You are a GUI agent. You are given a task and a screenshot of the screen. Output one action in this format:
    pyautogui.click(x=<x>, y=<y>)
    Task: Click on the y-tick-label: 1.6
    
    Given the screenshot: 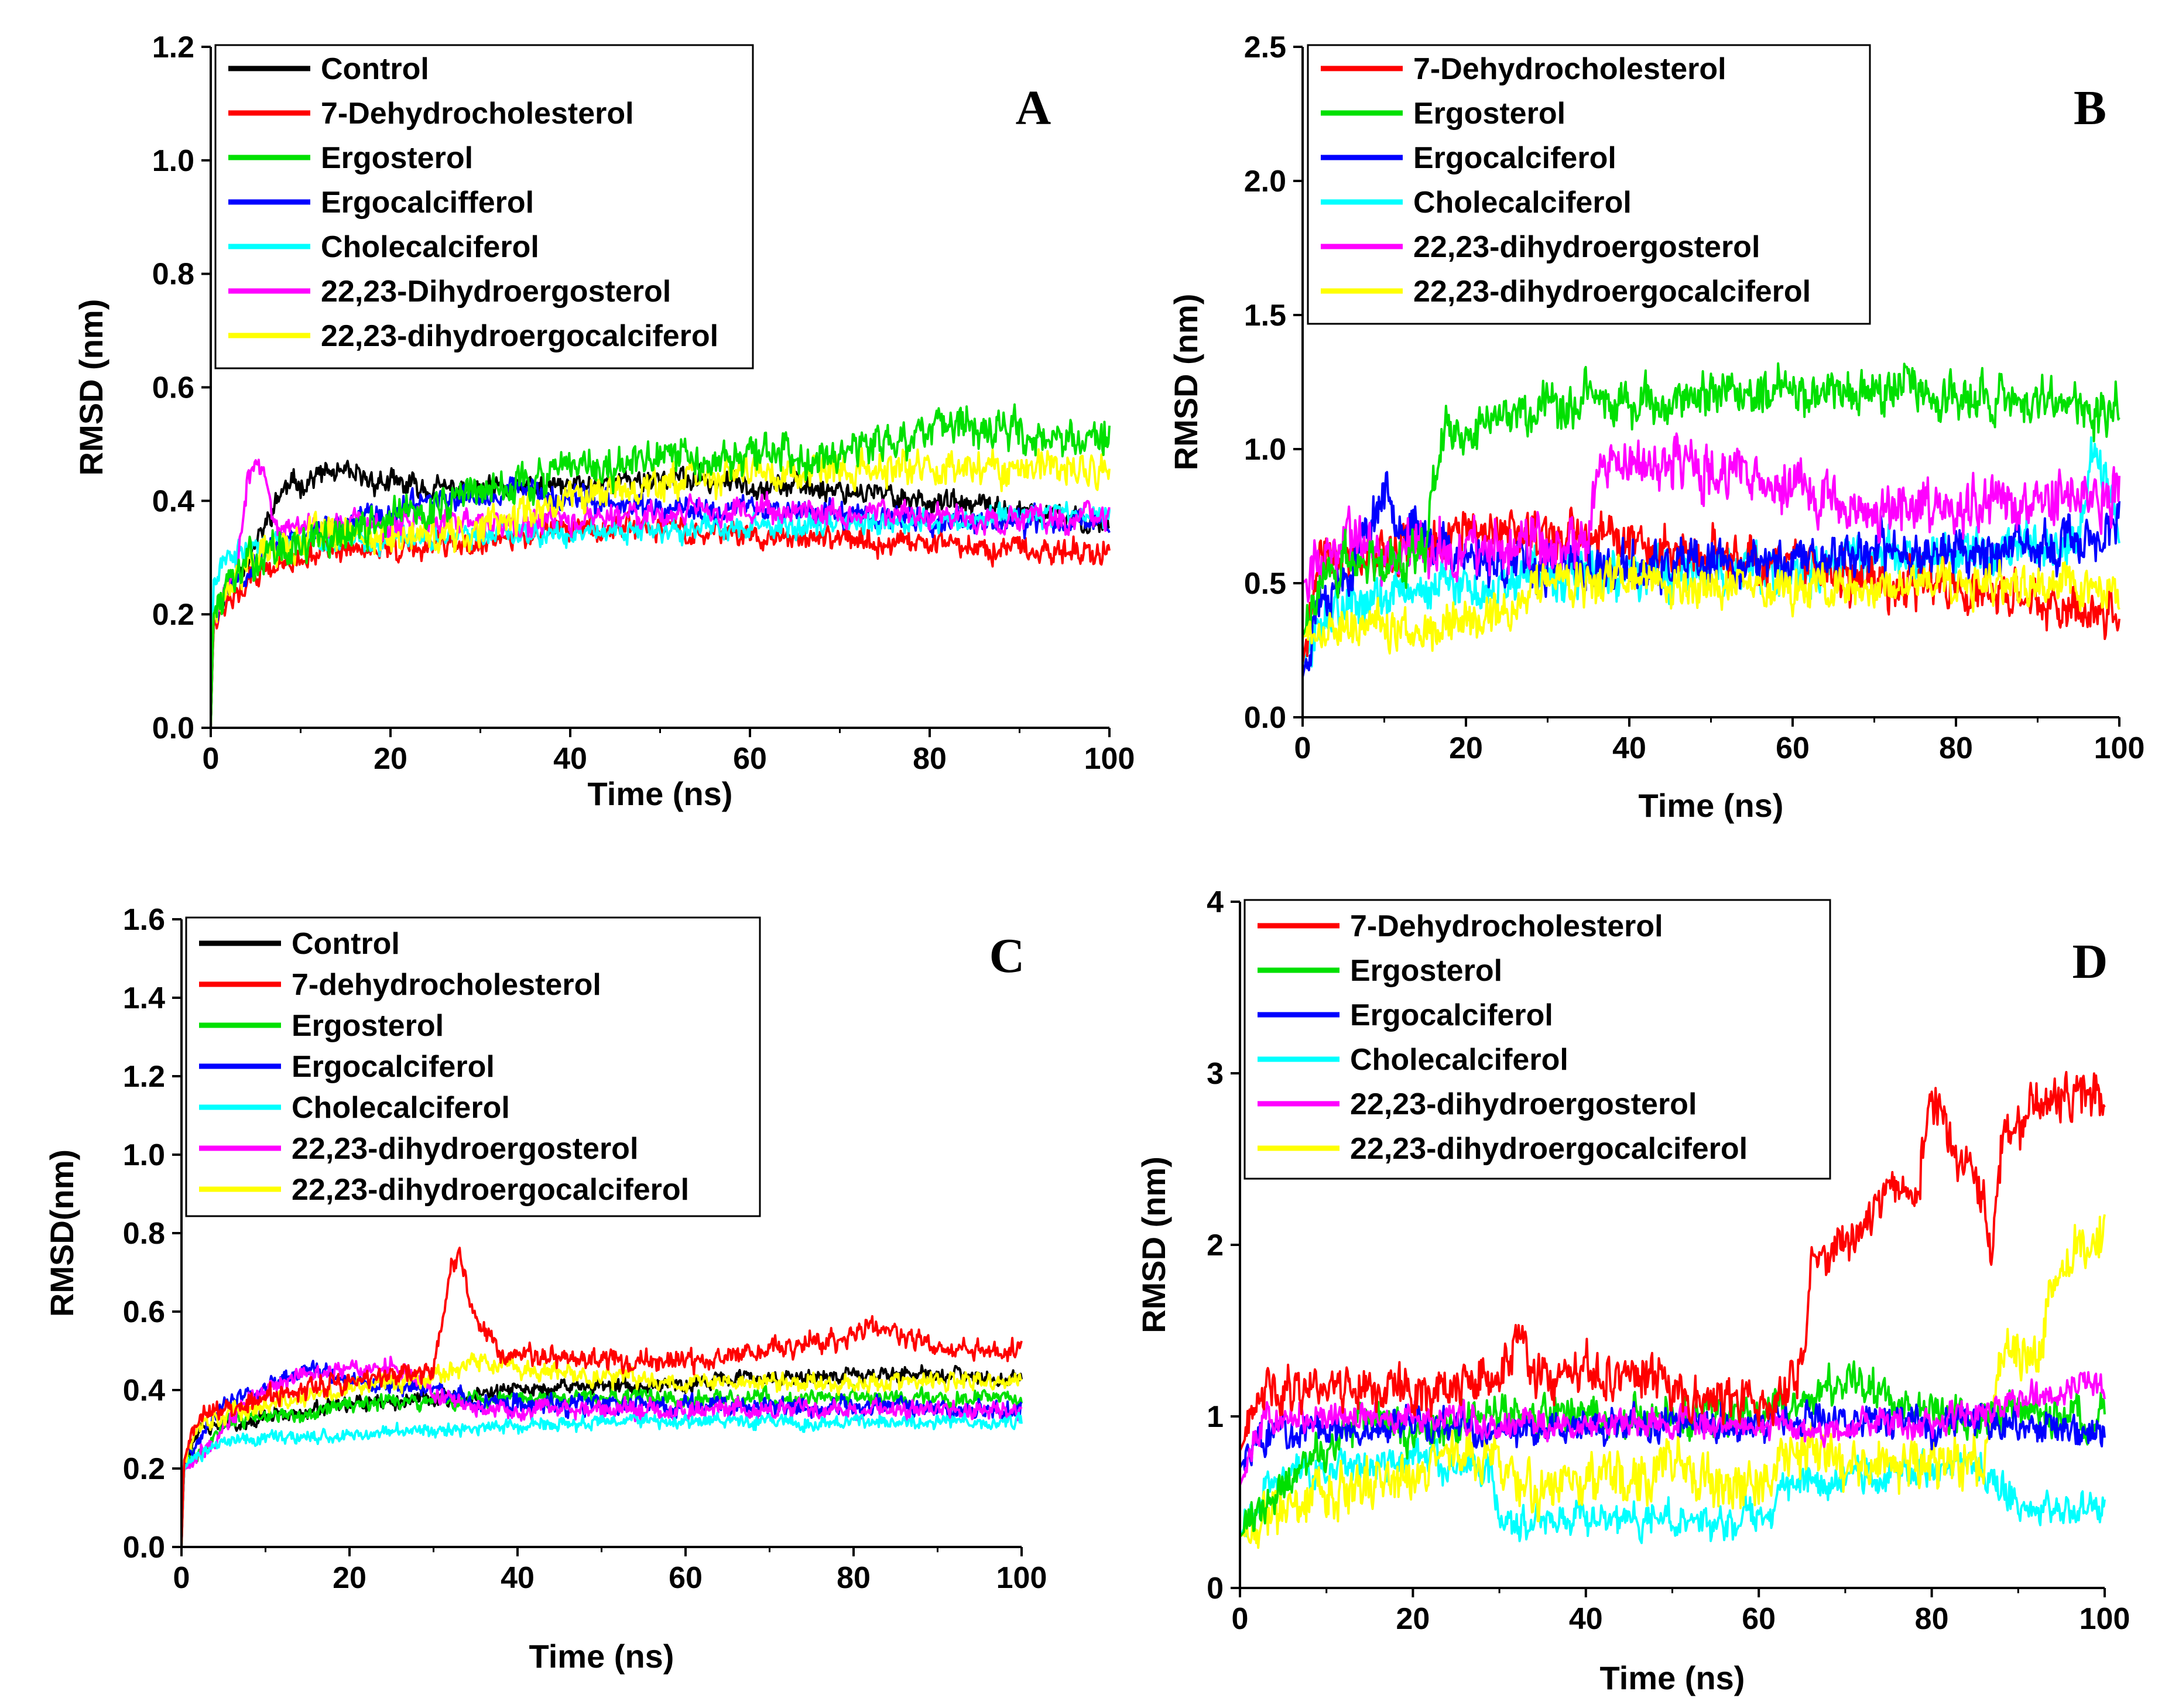 What is the action you would take?
    pyautogui.click(x=144, y=920)
    